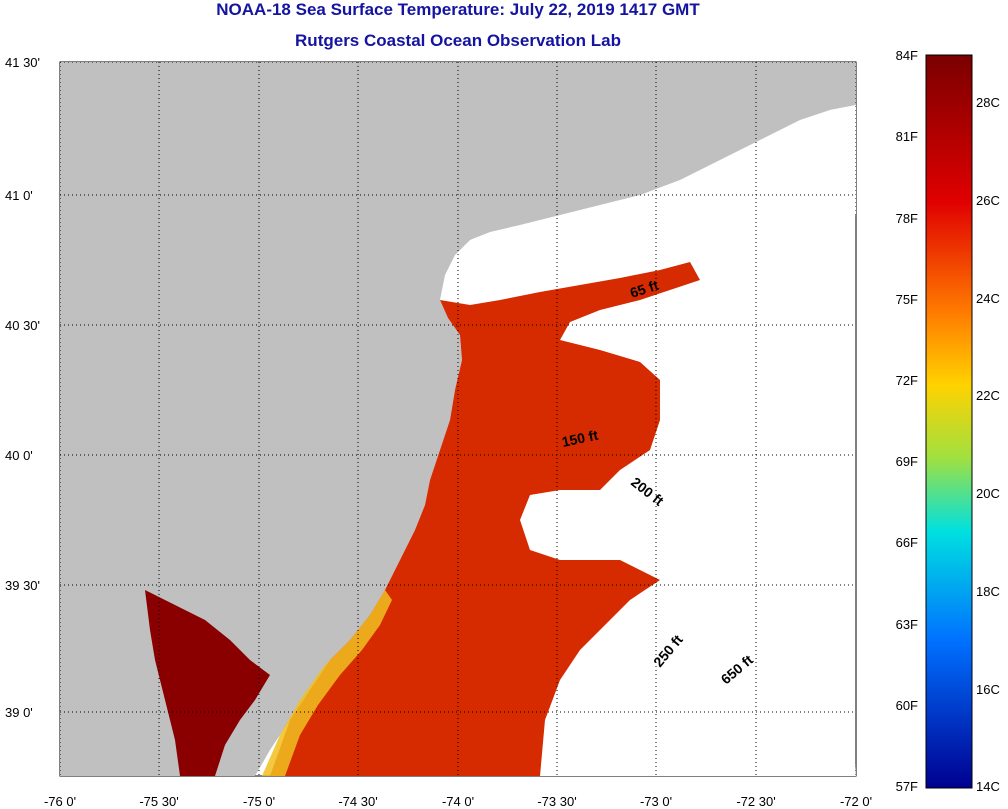 Image resolution: width=1008 pixels, height=809 pixels. What do you see at coordinates (579, 438) in the screenshot?
I see `contour-label-150ft: 150 ft` at bounding box center [579, 438].